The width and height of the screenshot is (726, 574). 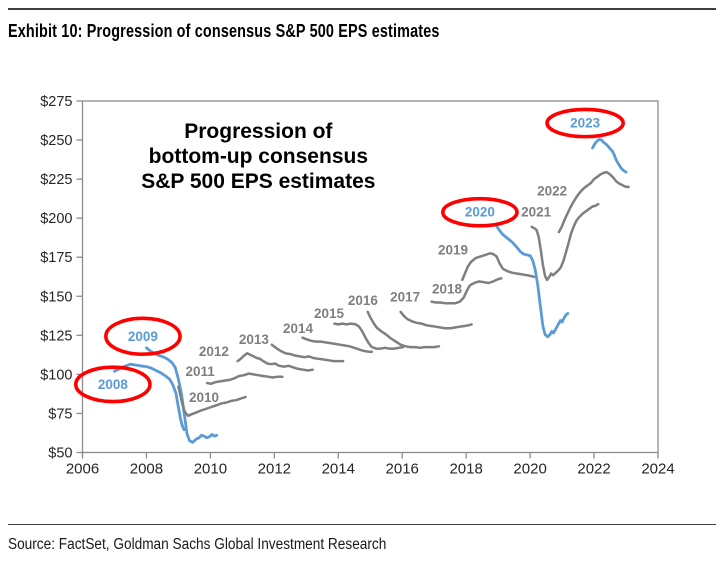 I want to click on year-label-2015: 2015, so click(x=329, y=313).